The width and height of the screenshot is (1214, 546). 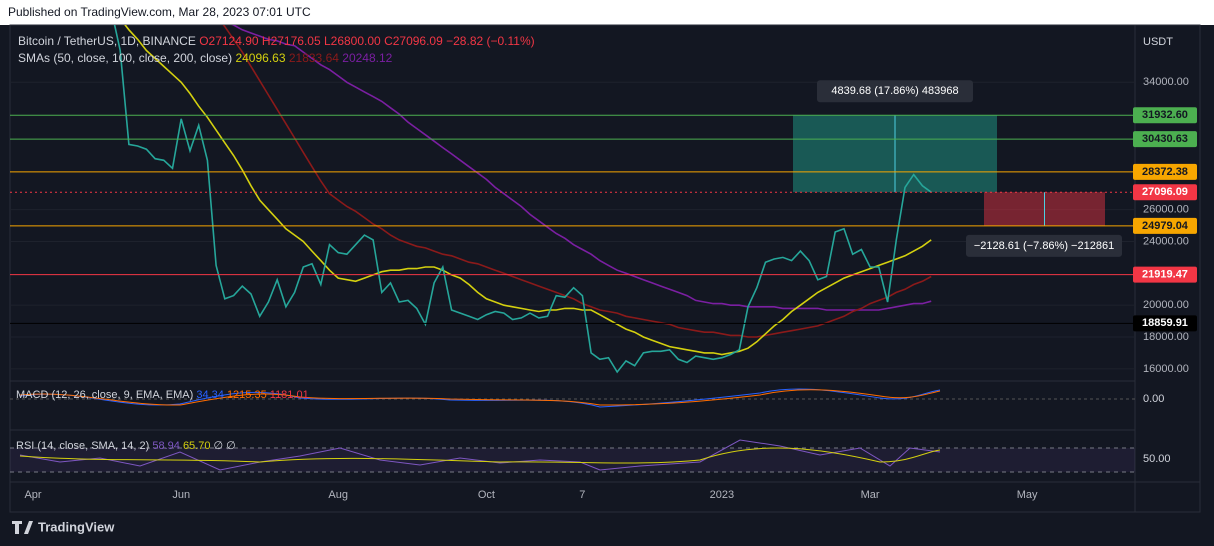 I want to click on macd-value: 34.34, so click(x=210, y=395).